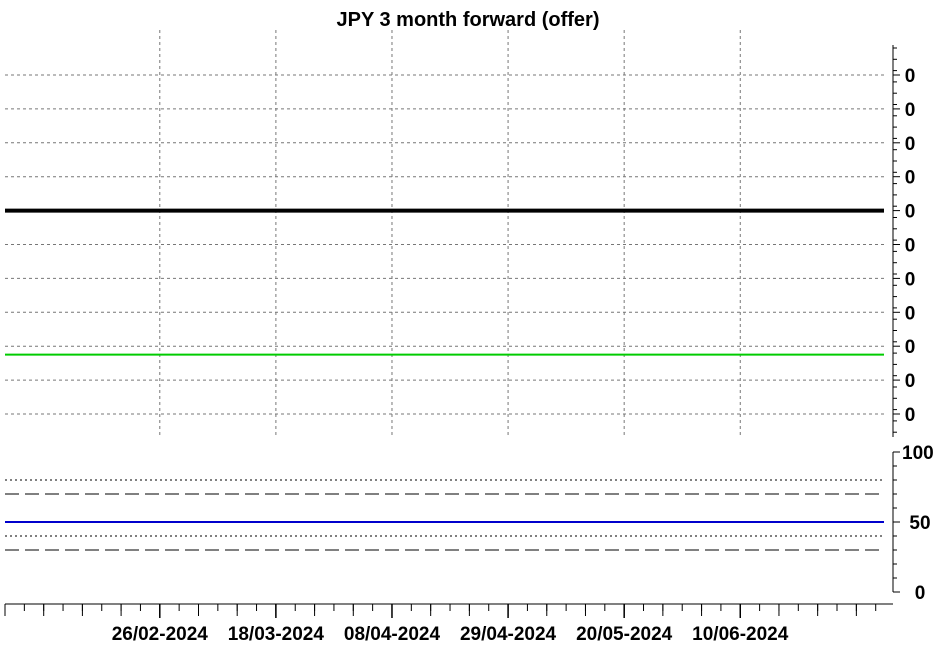  Describe the element at coordinates (160, 634) in the screenshot. I see `x-tick-label: 26/02-2024` at that location.